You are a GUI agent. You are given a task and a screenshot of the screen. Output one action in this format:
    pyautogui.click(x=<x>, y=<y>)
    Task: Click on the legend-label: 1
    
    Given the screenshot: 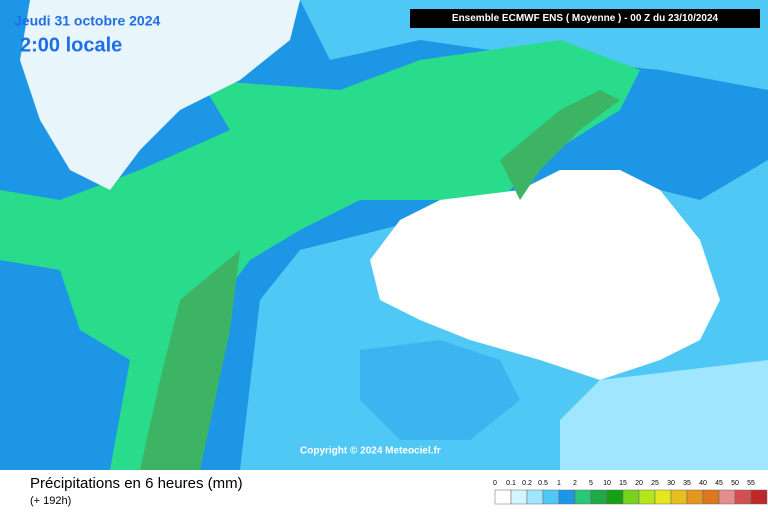 What is the action you would take?
    pyautogui.click(x=559, y=483)
    